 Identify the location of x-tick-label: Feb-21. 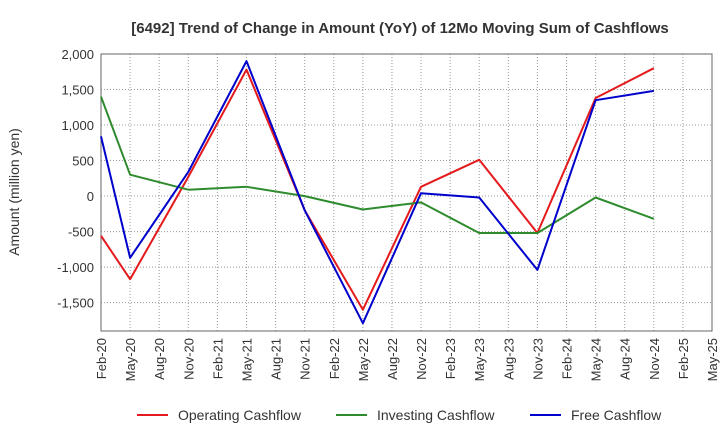
(217, 358).